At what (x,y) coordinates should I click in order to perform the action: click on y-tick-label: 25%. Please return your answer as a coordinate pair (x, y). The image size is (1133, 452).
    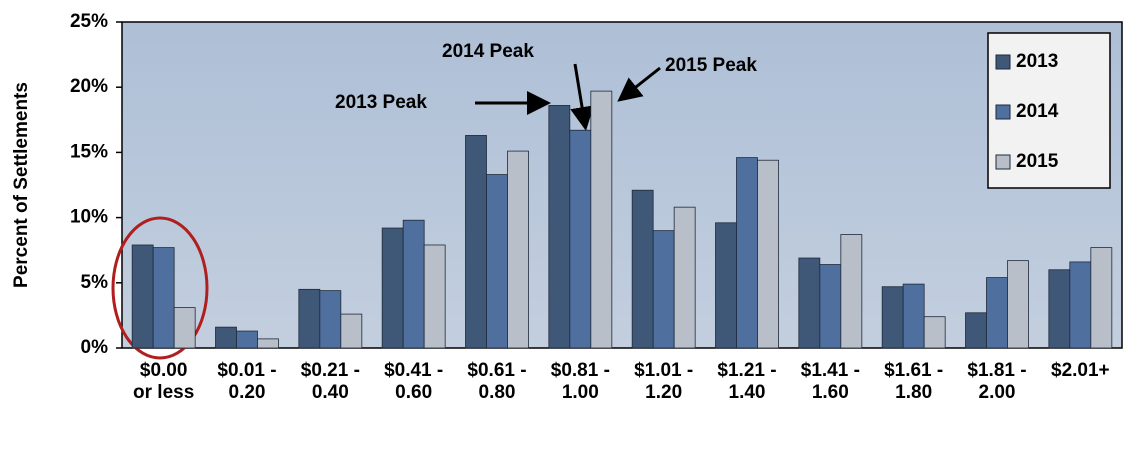
    Looking at the image, I should click on (89, 21).